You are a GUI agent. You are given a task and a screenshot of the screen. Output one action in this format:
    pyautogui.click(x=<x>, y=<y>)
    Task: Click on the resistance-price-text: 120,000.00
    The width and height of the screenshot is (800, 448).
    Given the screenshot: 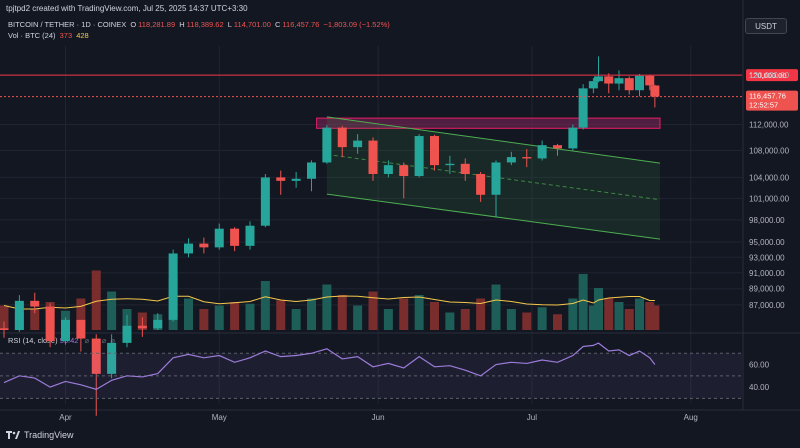 What is the action you would take?
    pyautogui.click(x=768, y=75)
    